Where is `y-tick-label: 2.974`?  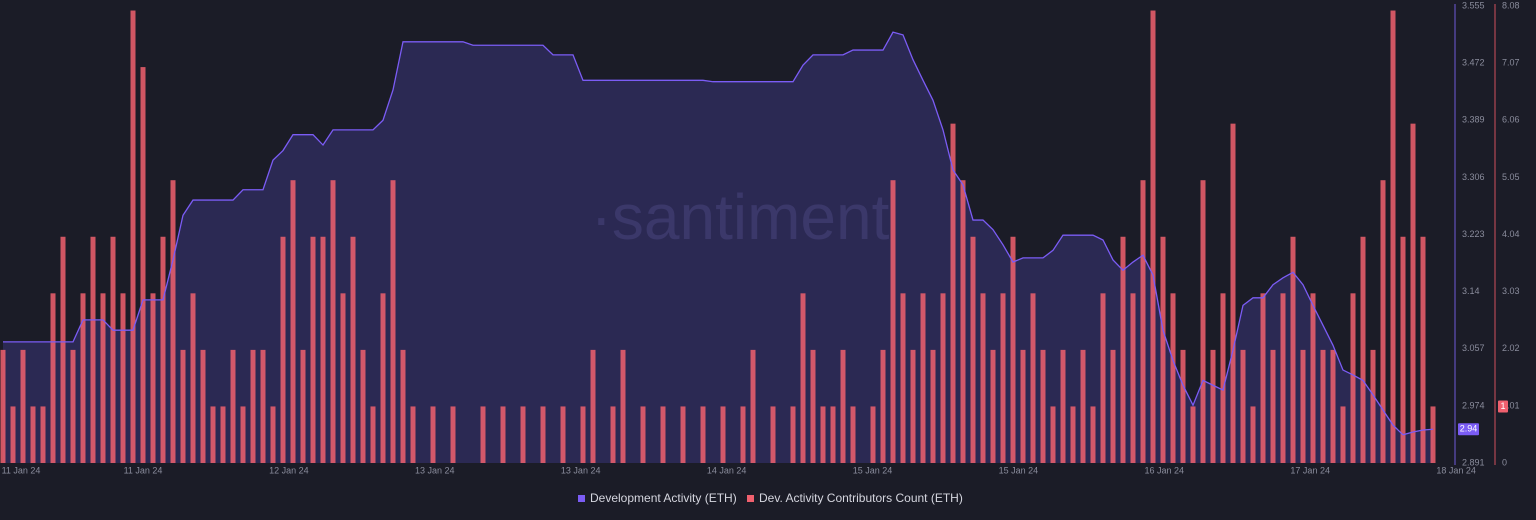 y-tick-label: 2.974 is located at coordinates (1473, 405).